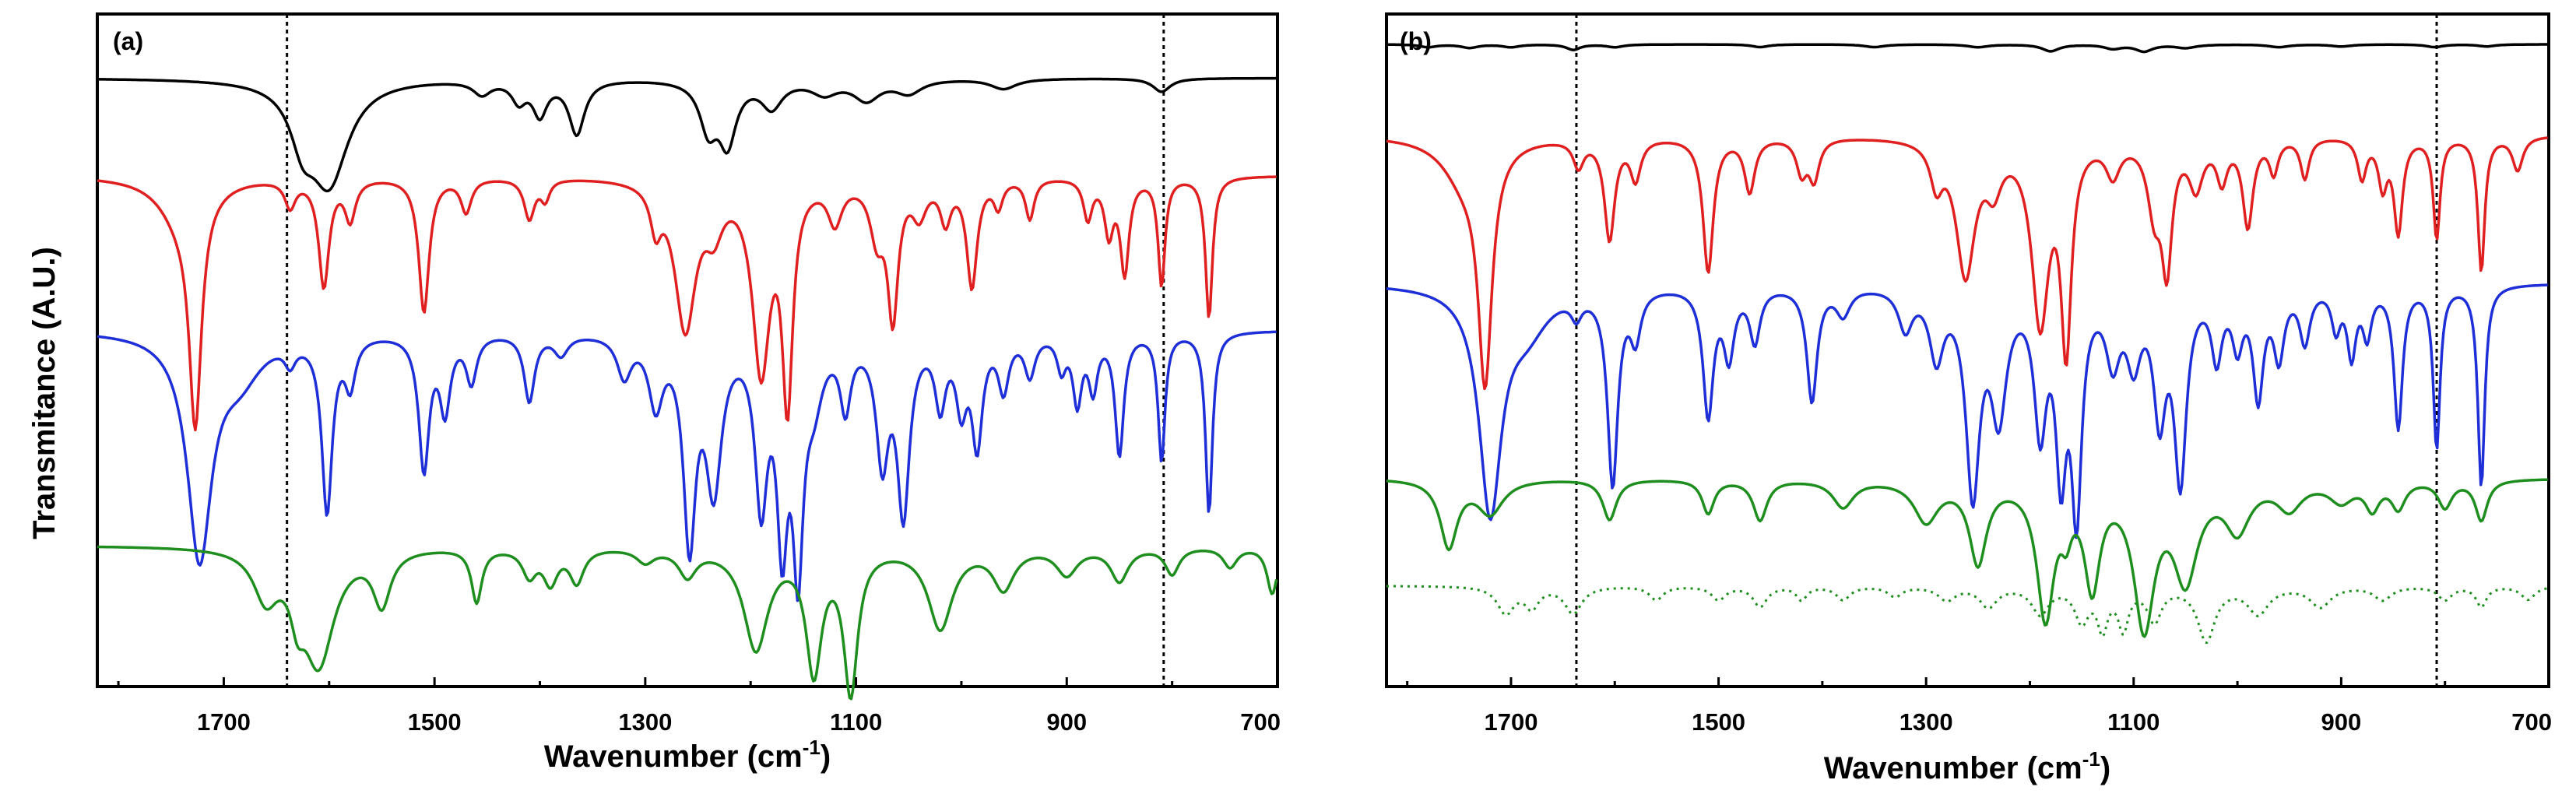 The width and height of the screenshot is (2576, 794). I want to click on x-ticks-a: 1700 1500 1300 1100 900 700, so click(699, 706).